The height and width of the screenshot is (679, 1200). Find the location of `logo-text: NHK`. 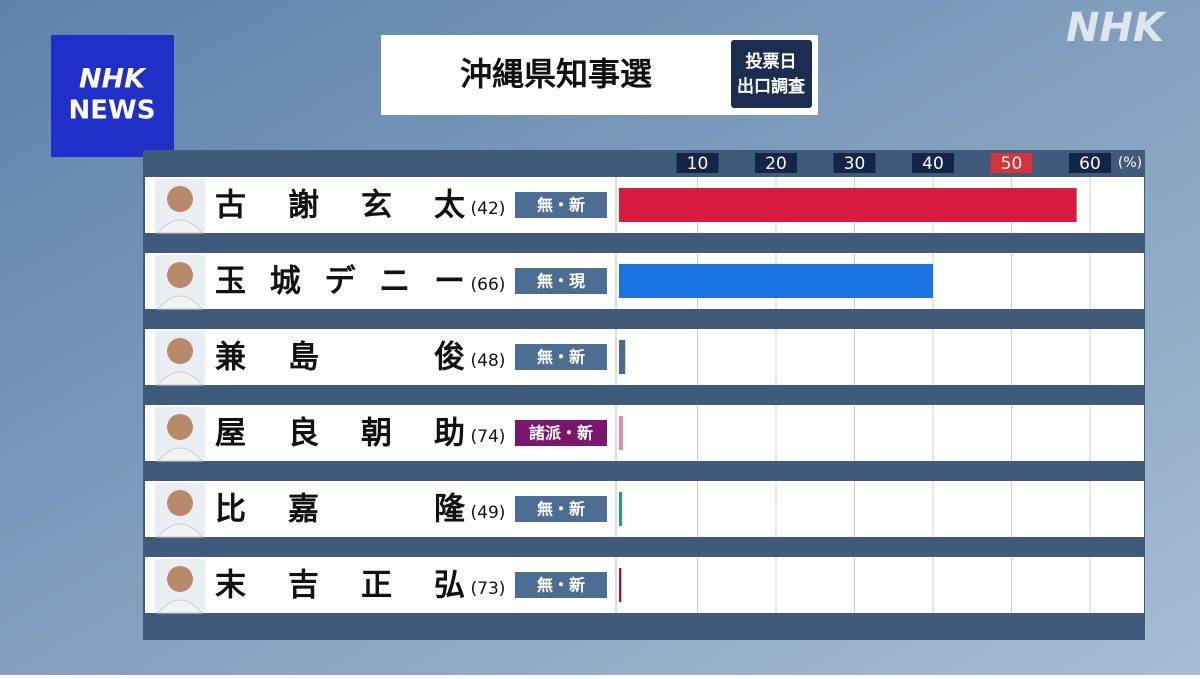

logo-text: NHK is located at coordinates (113, 79).